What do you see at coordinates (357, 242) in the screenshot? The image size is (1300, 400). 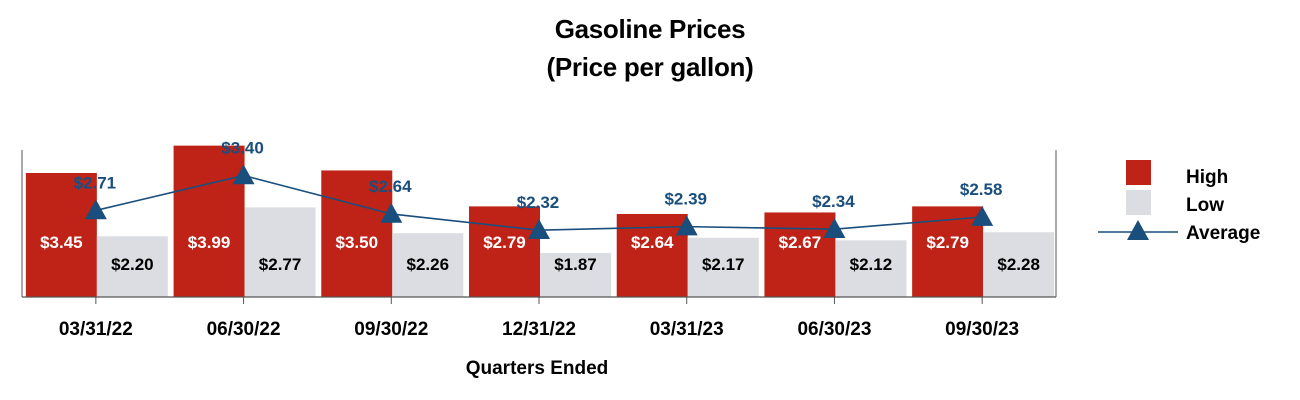 I see `high-value-label: $3.50` at bounding box center [357, 242].